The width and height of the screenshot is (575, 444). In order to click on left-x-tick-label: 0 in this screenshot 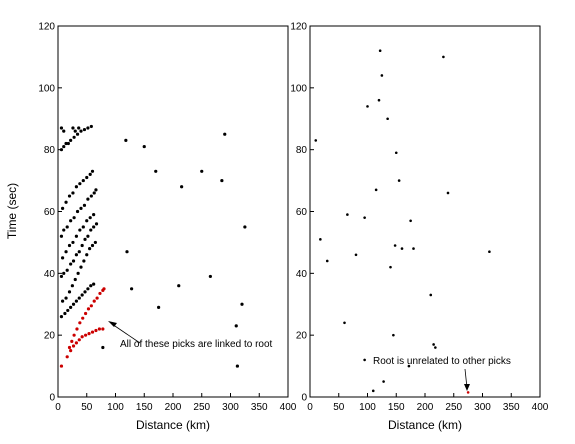, I will do `click(58, 407)`.